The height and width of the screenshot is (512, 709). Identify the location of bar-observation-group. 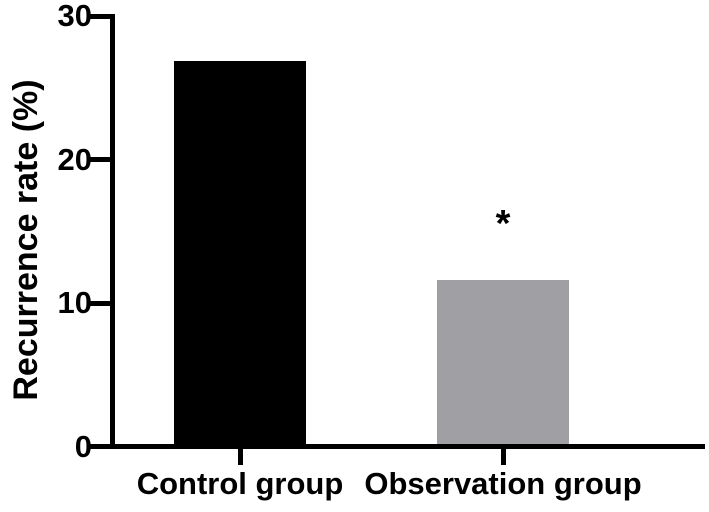
(503, 362).